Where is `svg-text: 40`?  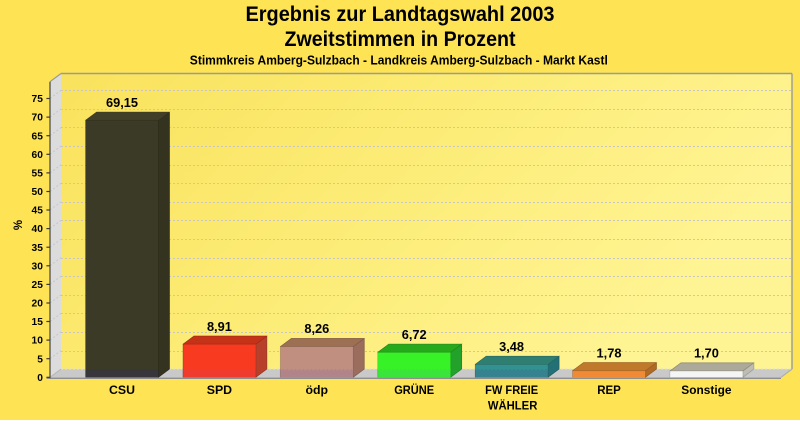 svg-text: 40 is located at coordinates (38, 229).